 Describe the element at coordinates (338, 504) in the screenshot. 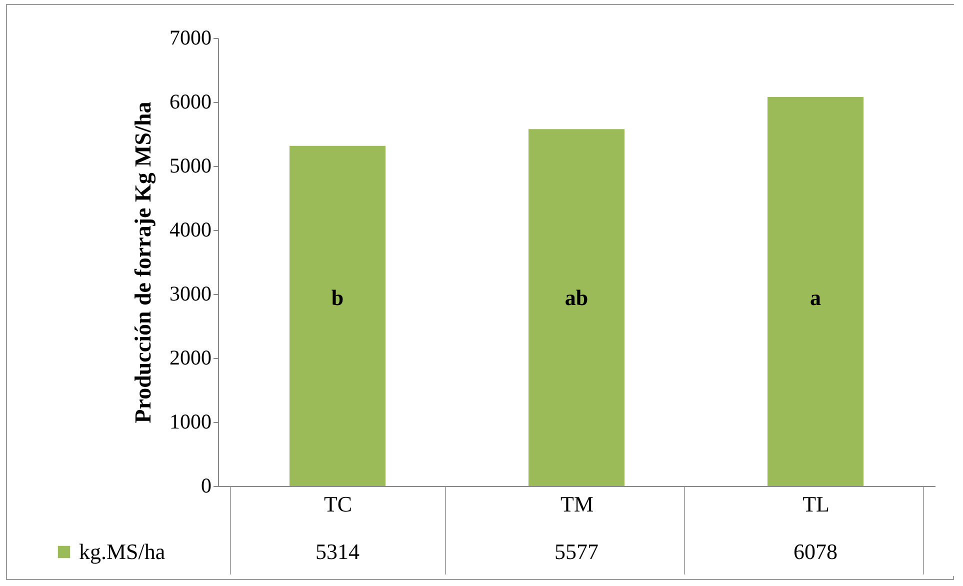

I see `x-tick-label: TC` at that location.